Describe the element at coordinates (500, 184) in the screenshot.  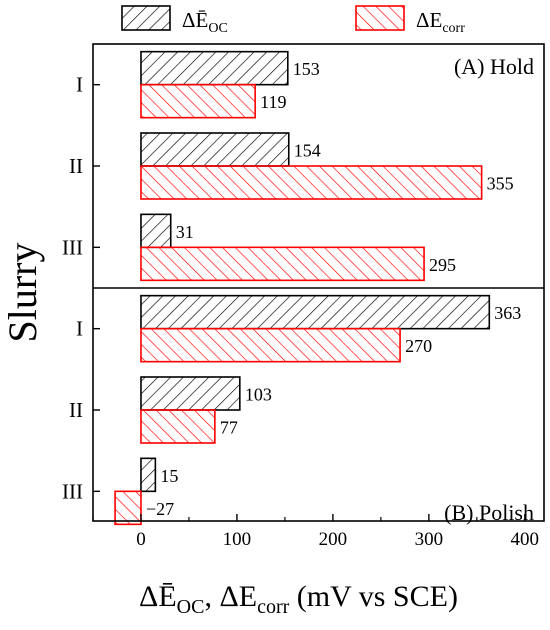
I see `data-label-ecorr: 355` at that location.